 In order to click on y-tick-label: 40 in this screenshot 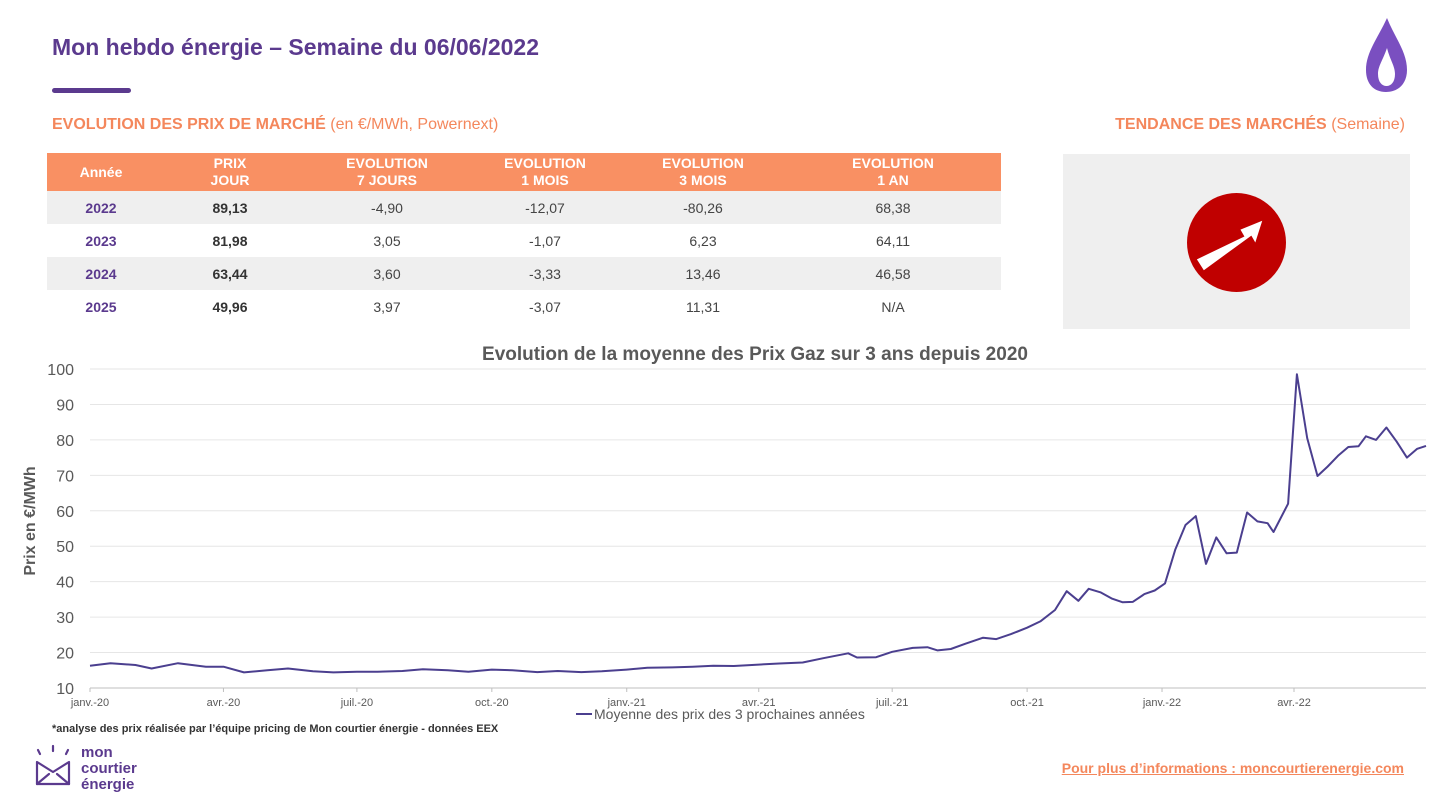, I will do `click(65, 583)`.